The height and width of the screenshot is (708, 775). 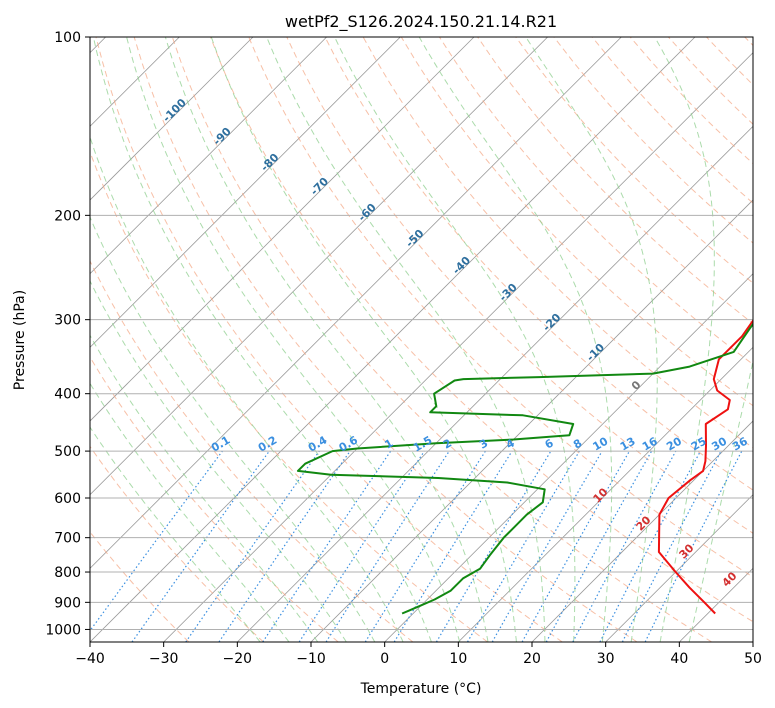 I want to click on x-tick-label: 0, so click(x=384, y=659).